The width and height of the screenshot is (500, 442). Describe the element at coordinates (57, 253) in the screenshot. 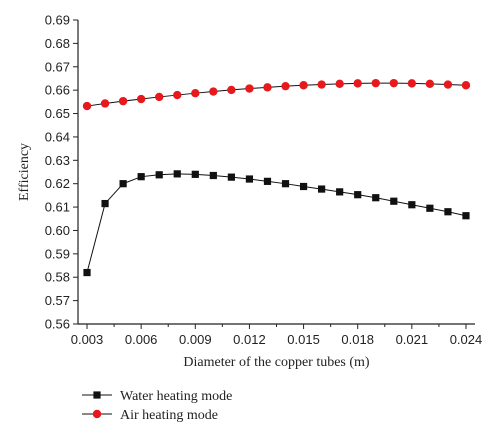

I see `y-tick-label: 0.59` at that location.